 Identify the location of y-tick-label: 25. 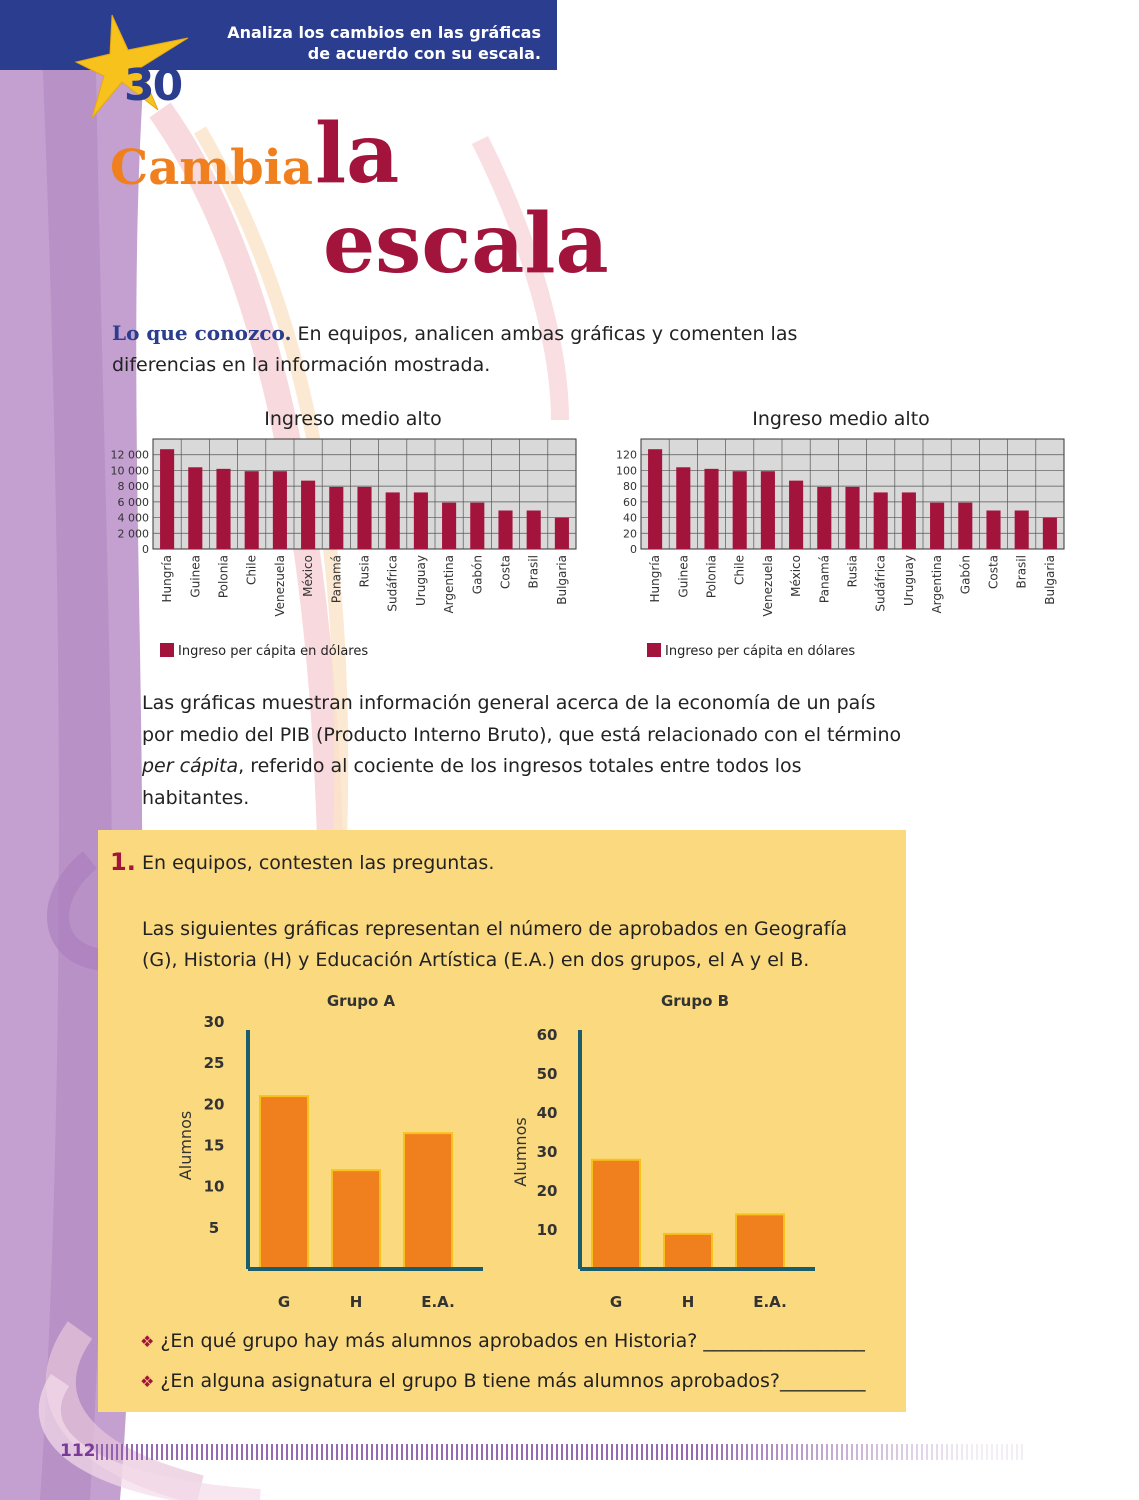
(214, 1063).